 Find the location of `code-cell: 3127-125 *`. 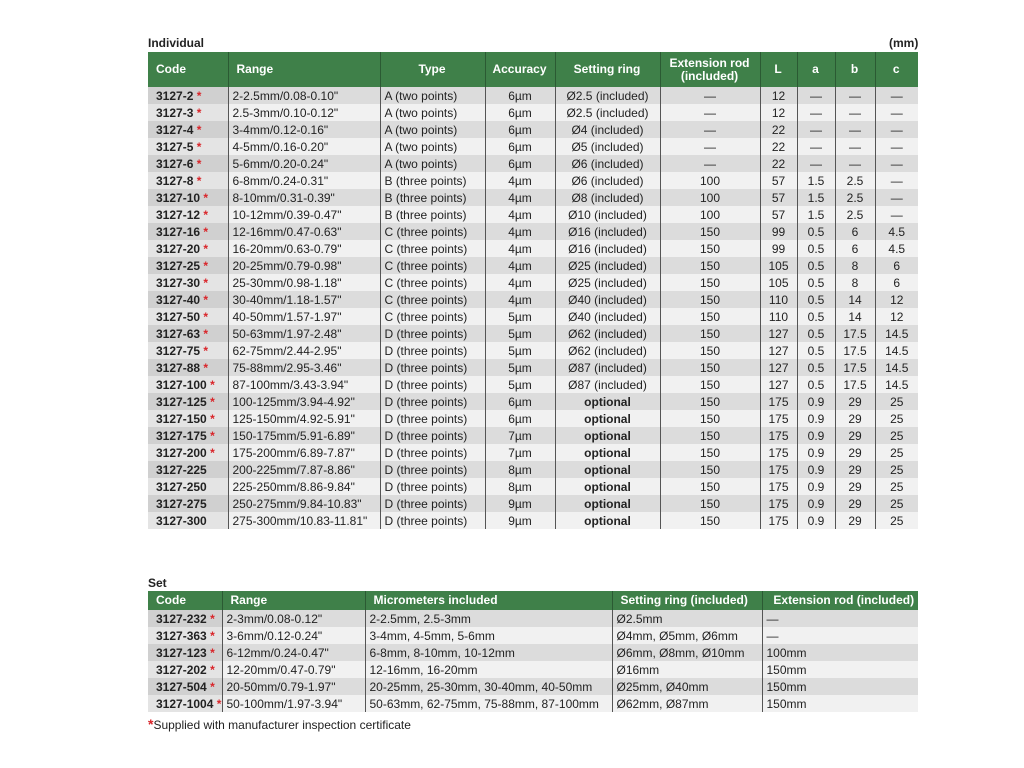

code-cell: 3127-125 * is located at coordinates (188, 401).